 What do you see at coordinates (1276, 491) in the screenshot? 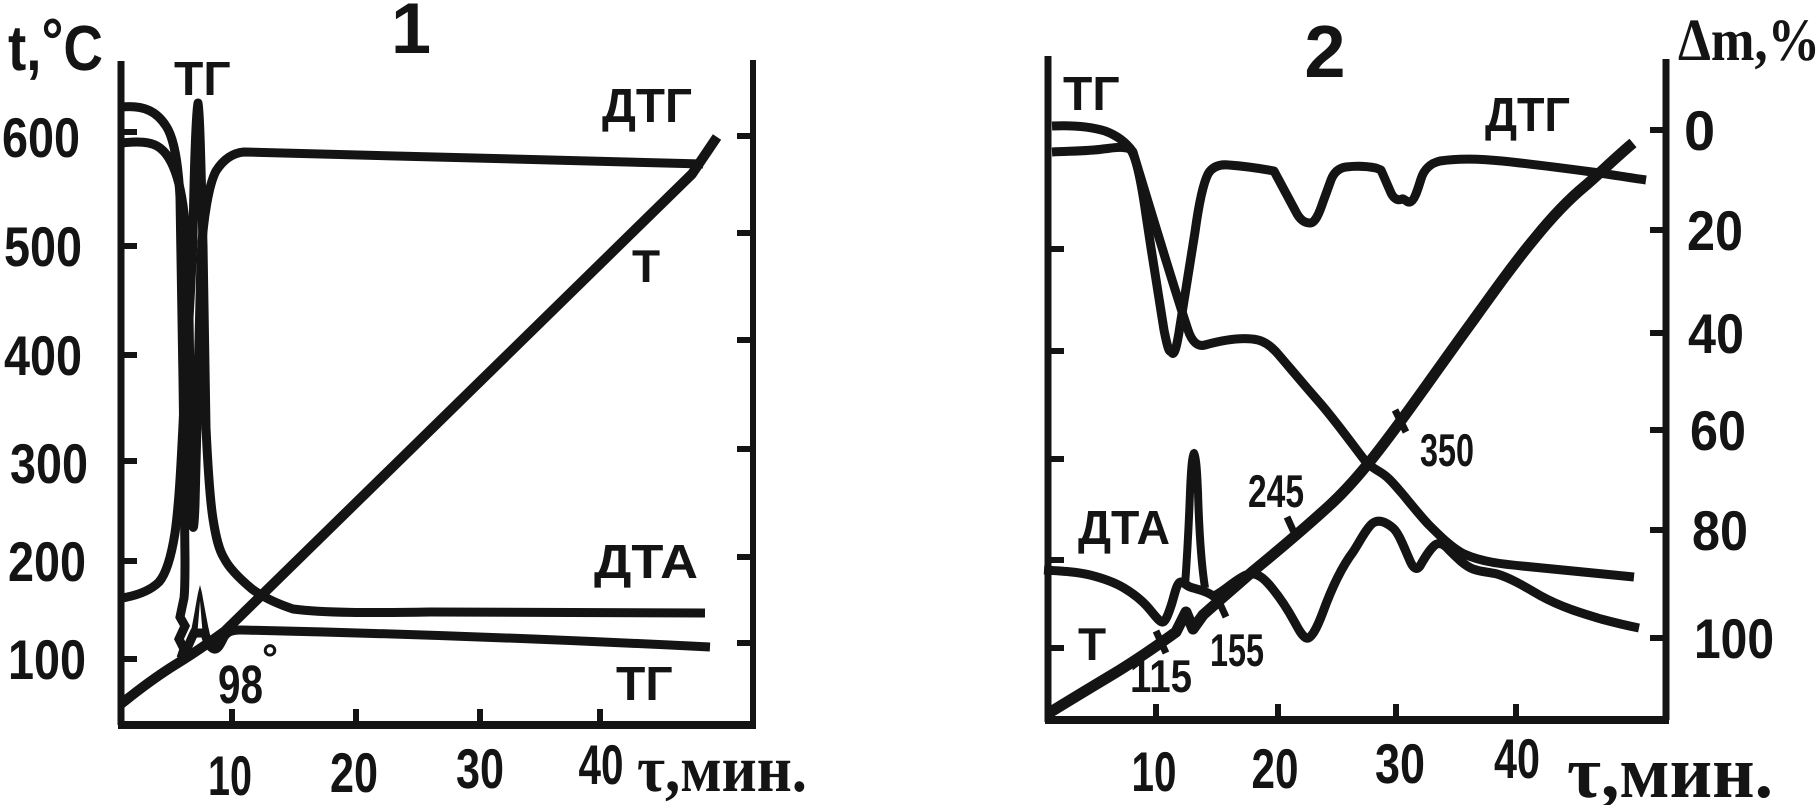
I see `svg-text: 245` at bounding box center [1276, 491].